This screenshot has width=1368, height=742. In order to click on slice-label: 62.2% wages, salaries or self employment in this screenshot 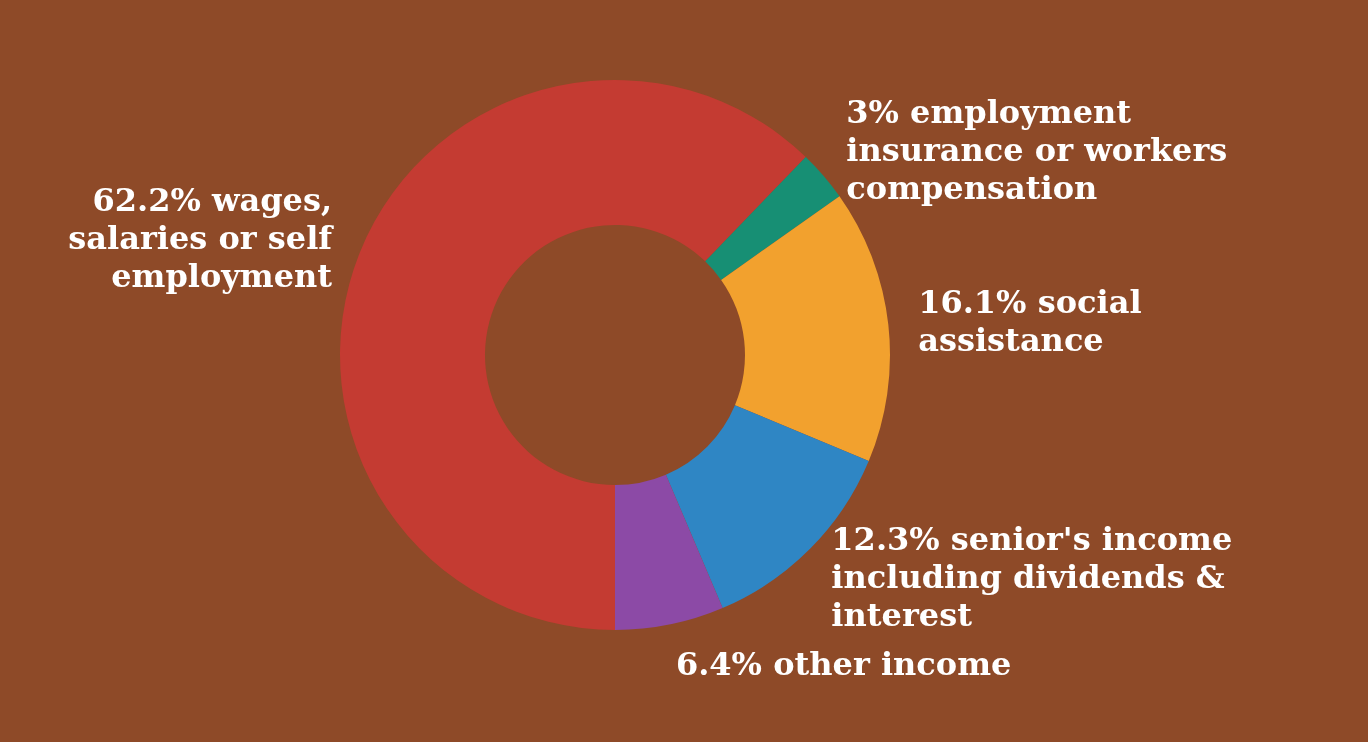, I will do `click(201, 237)`.